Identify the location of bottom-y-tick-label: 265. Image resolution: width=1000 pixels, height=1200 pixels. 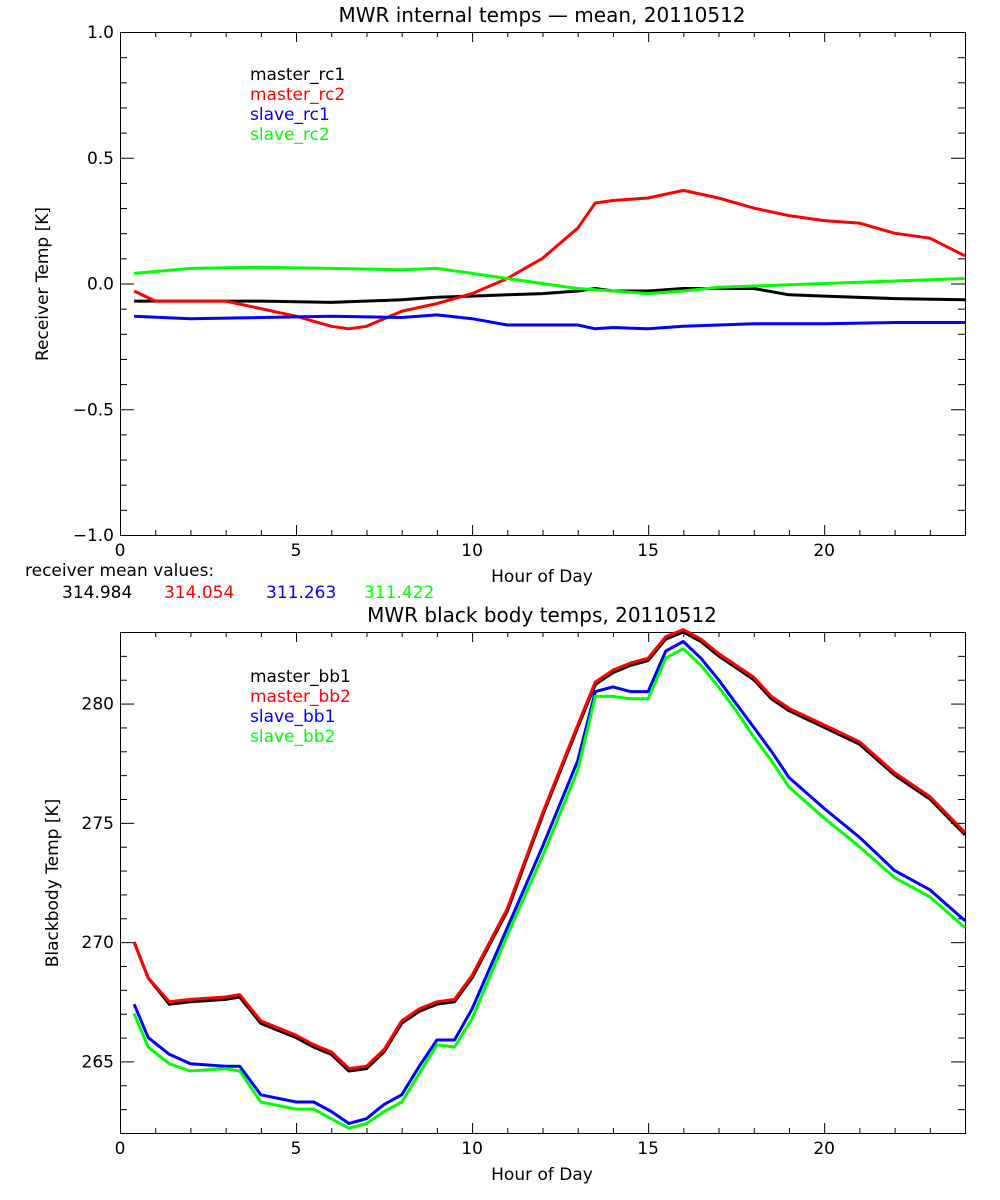
(98, 1062).